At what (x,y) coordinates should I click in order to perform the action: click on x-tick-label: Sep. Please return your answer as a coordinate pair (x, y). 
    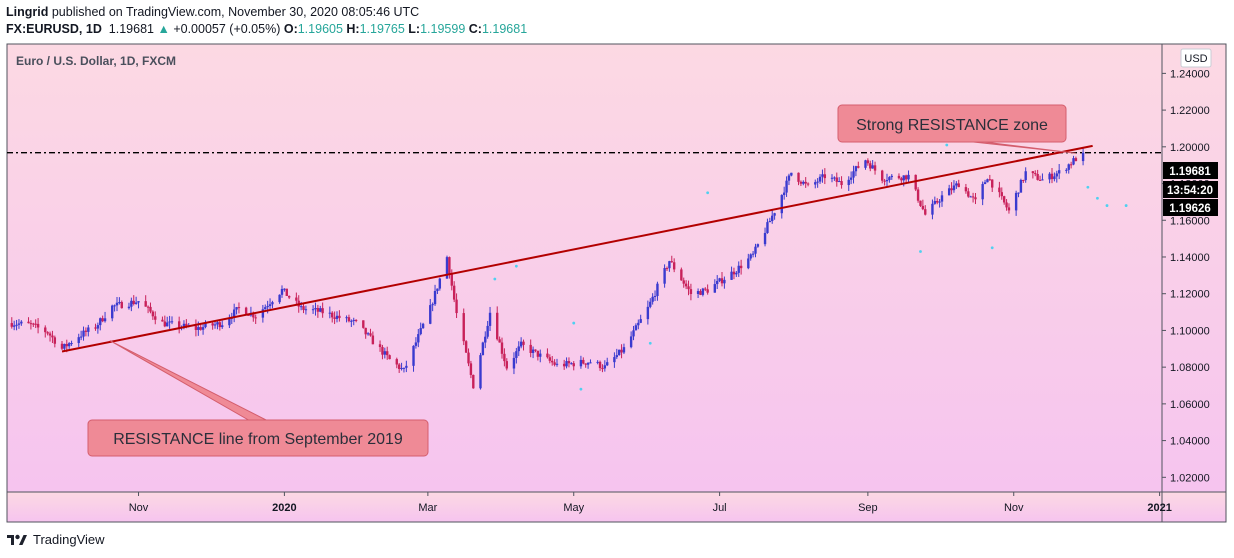
    Looking at the image, I should click on (868, 508).